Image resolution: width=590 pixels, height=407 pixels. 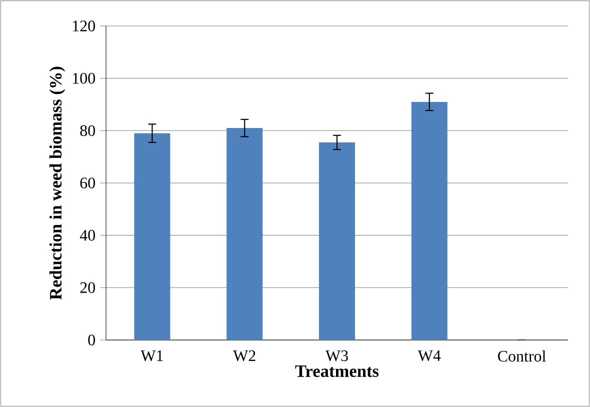 I want to click on y-tick-label: 0, so click(x=91, y=340).